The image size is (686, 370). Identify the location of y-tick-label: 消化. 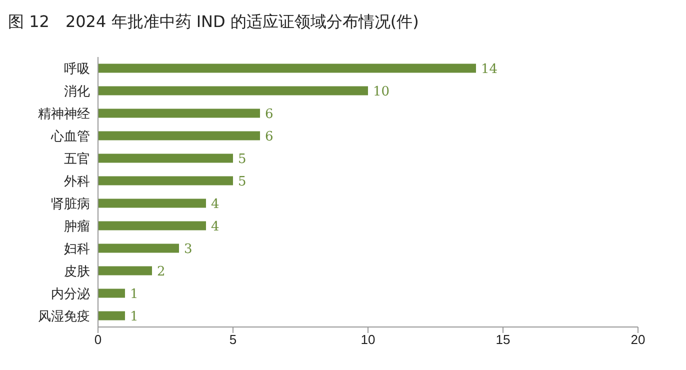
(77, 92).